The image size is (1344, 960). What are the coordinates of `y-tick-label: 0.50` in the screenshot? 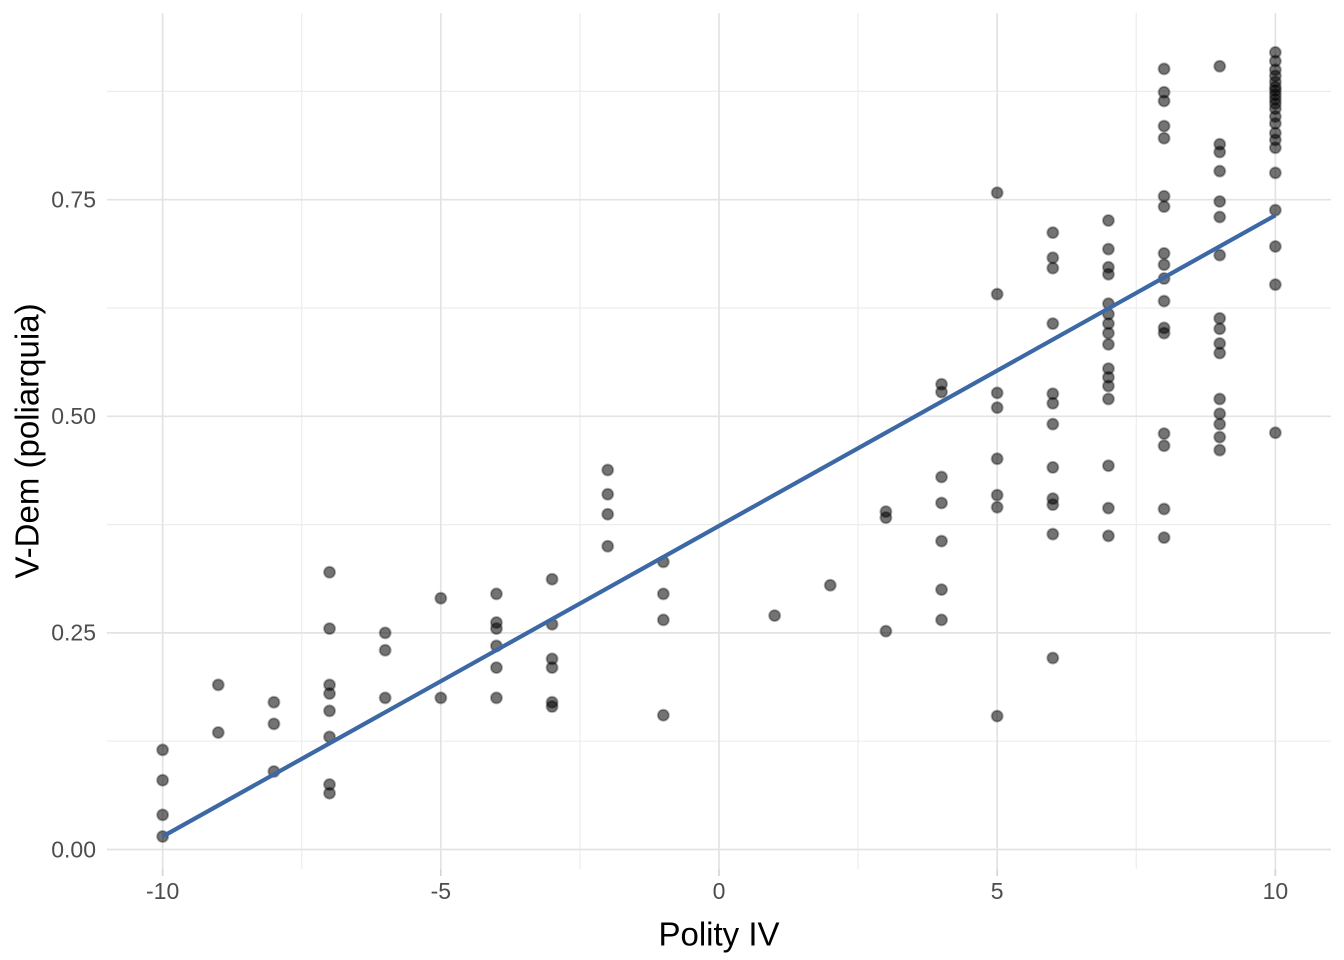 It's located at (73, 416).